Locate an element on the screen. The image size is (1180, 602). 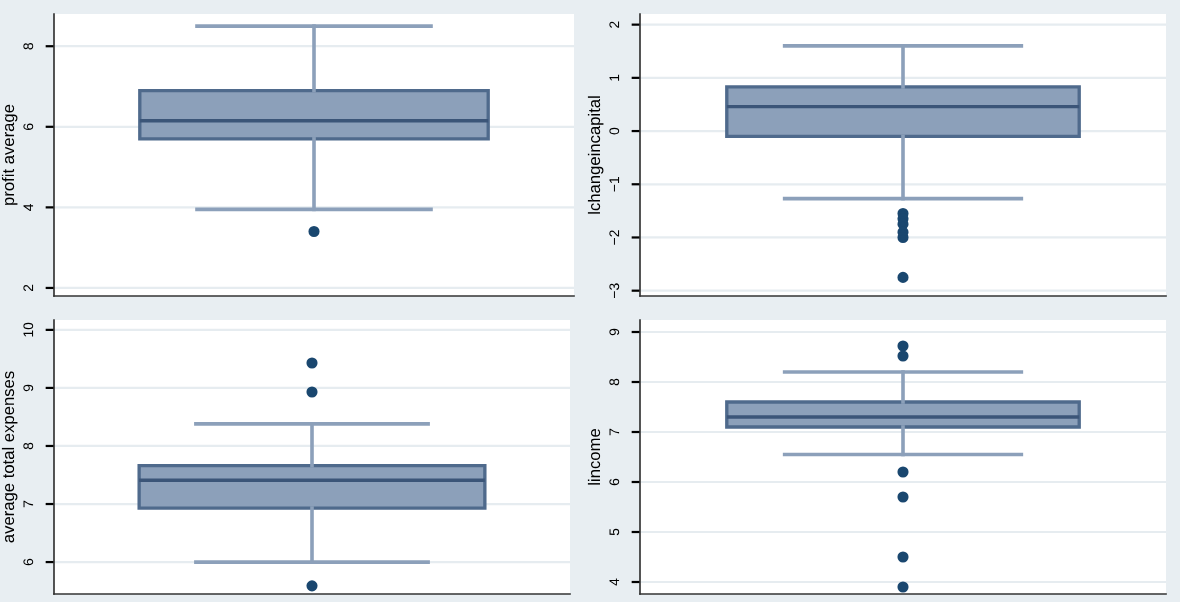
y-axis-title: profit average is located at coordinates (9, 154).